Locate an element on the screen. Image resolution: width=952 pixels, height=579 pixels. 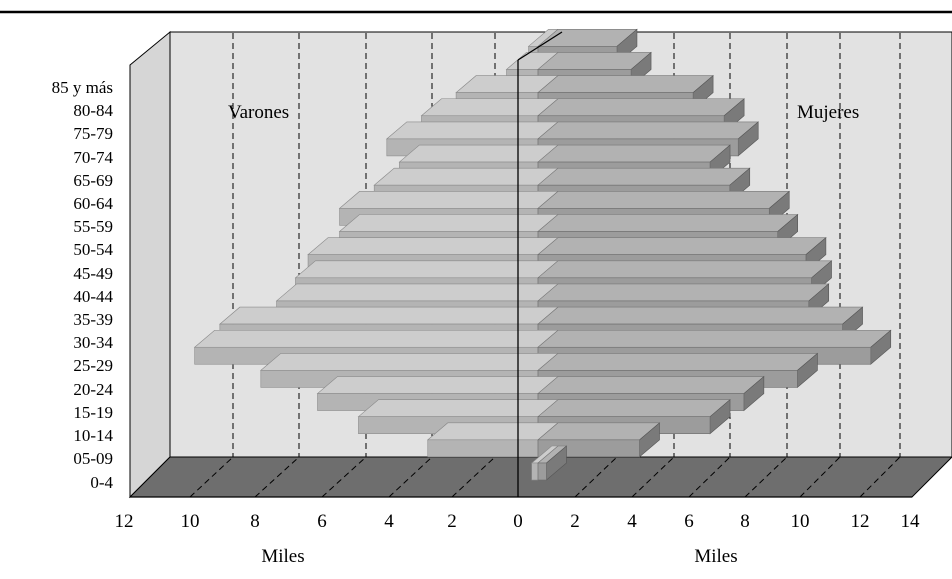
category-label: 45-49 is located at coordinates (93, 273).